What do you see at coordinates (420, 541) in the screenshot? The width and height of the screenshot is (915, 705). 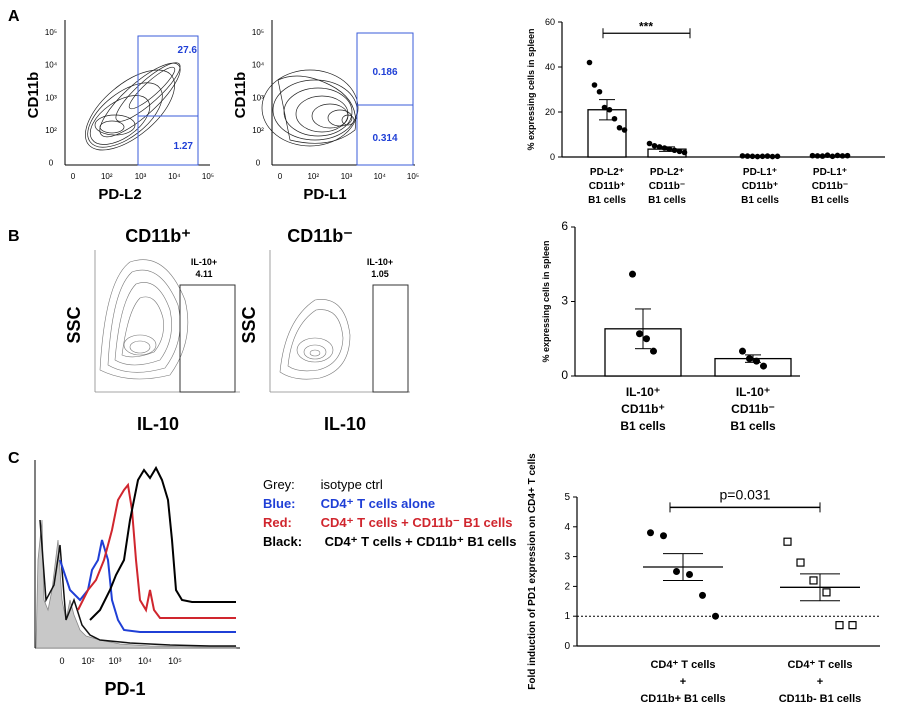 I see `legend-text-black: CD4⁺ T cells + CD11b⁺ B1 cells` at bounding box center [420, 541].